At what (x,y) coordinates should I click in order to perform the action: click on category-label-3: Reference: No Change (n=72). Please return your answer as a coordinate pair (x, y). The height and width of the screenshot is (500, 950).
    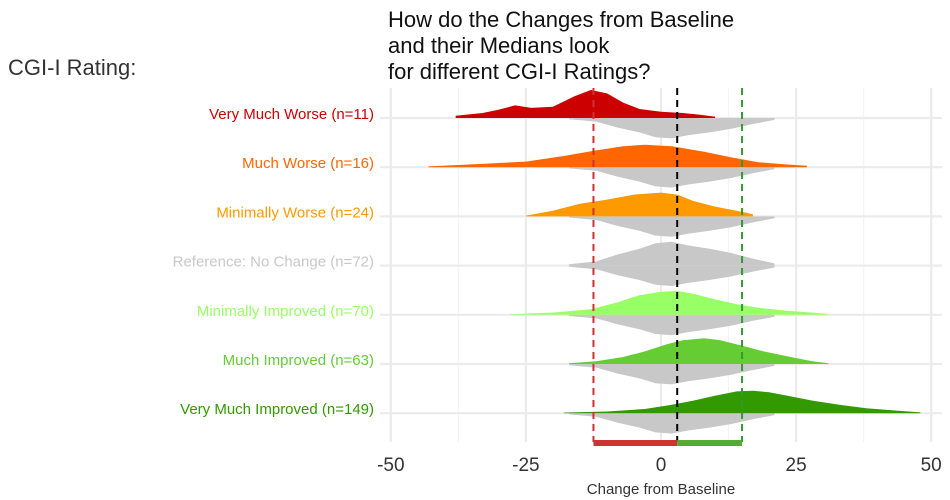
    Looking at the image, I should click on (273, 262).